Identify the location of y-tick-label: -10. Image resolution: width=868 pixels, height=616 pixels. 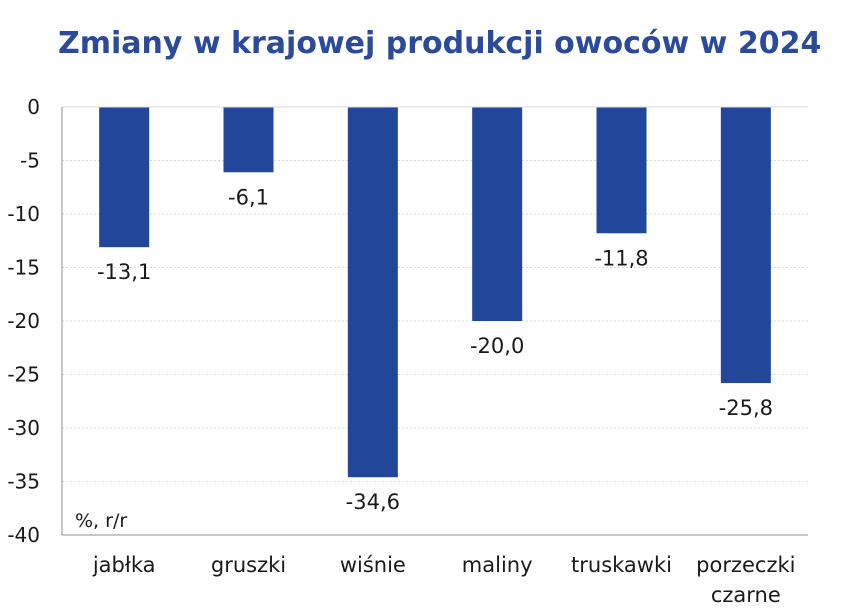
(23, 214).